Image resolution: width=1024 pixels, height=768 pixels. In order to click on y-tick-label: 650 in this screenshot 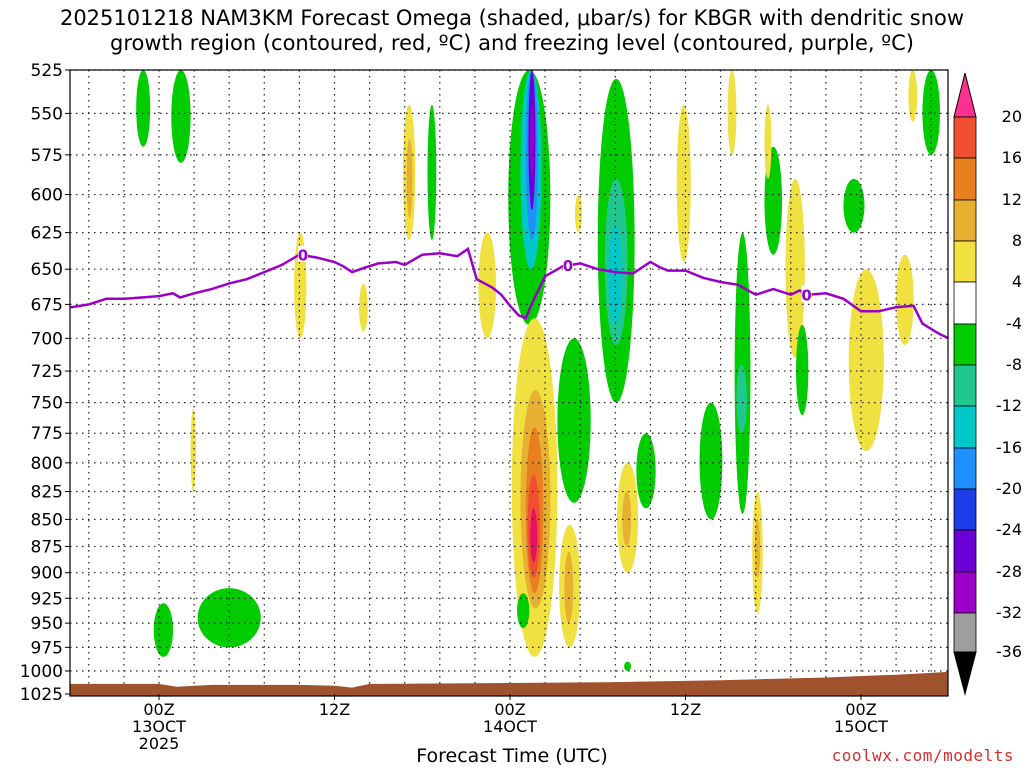, I will do `click(47, 270)`.